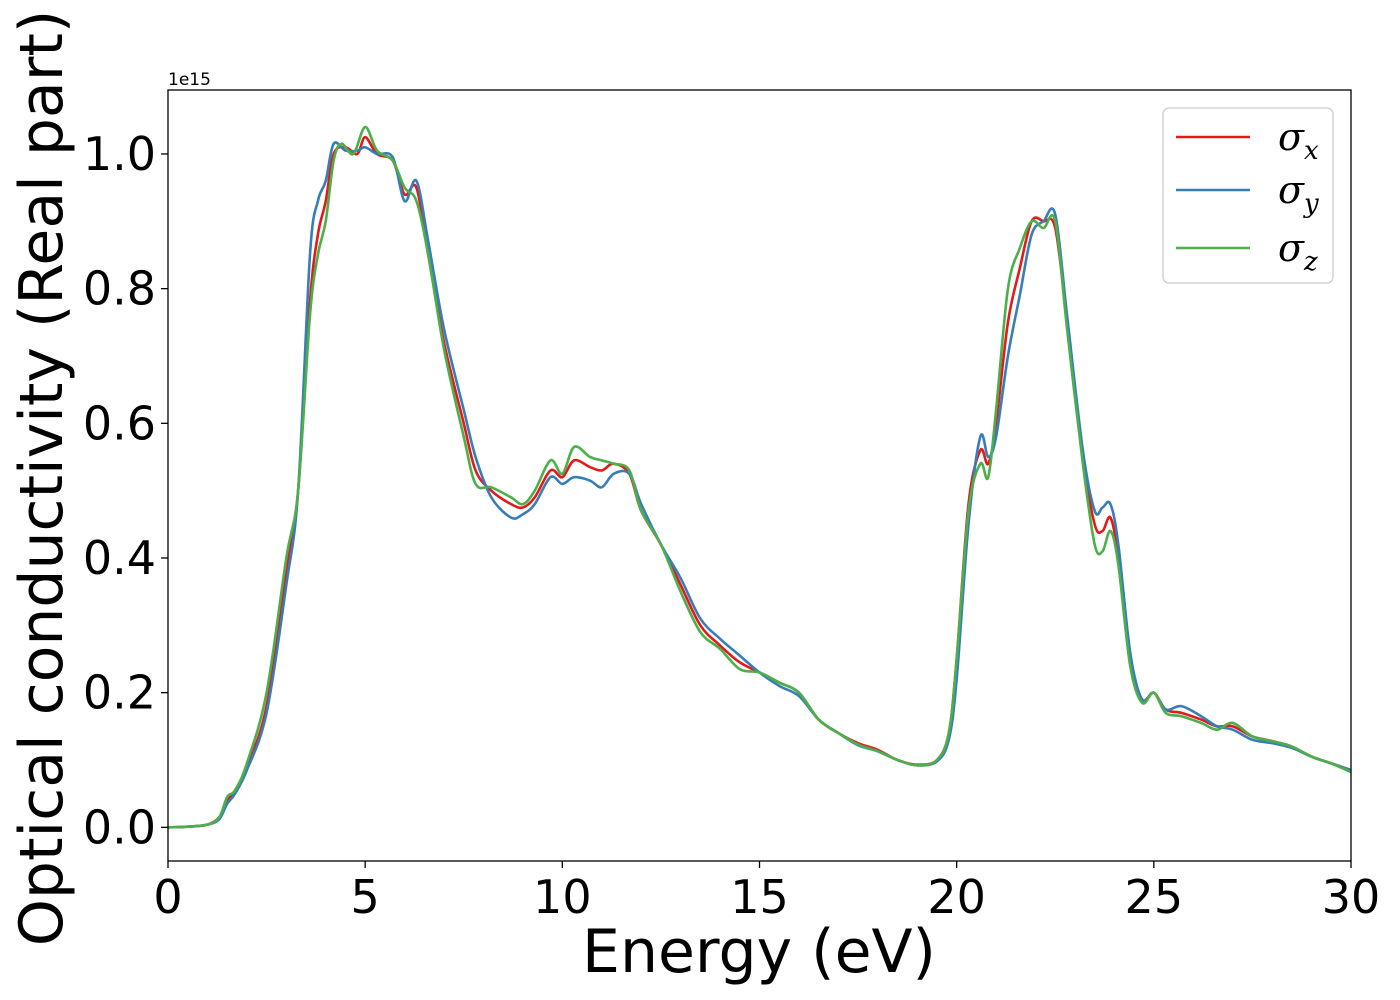  What do you see at coordinates (759, 897) in the screenshot?
I see `x-tick-label: 15` at bounding box center [759, 897].